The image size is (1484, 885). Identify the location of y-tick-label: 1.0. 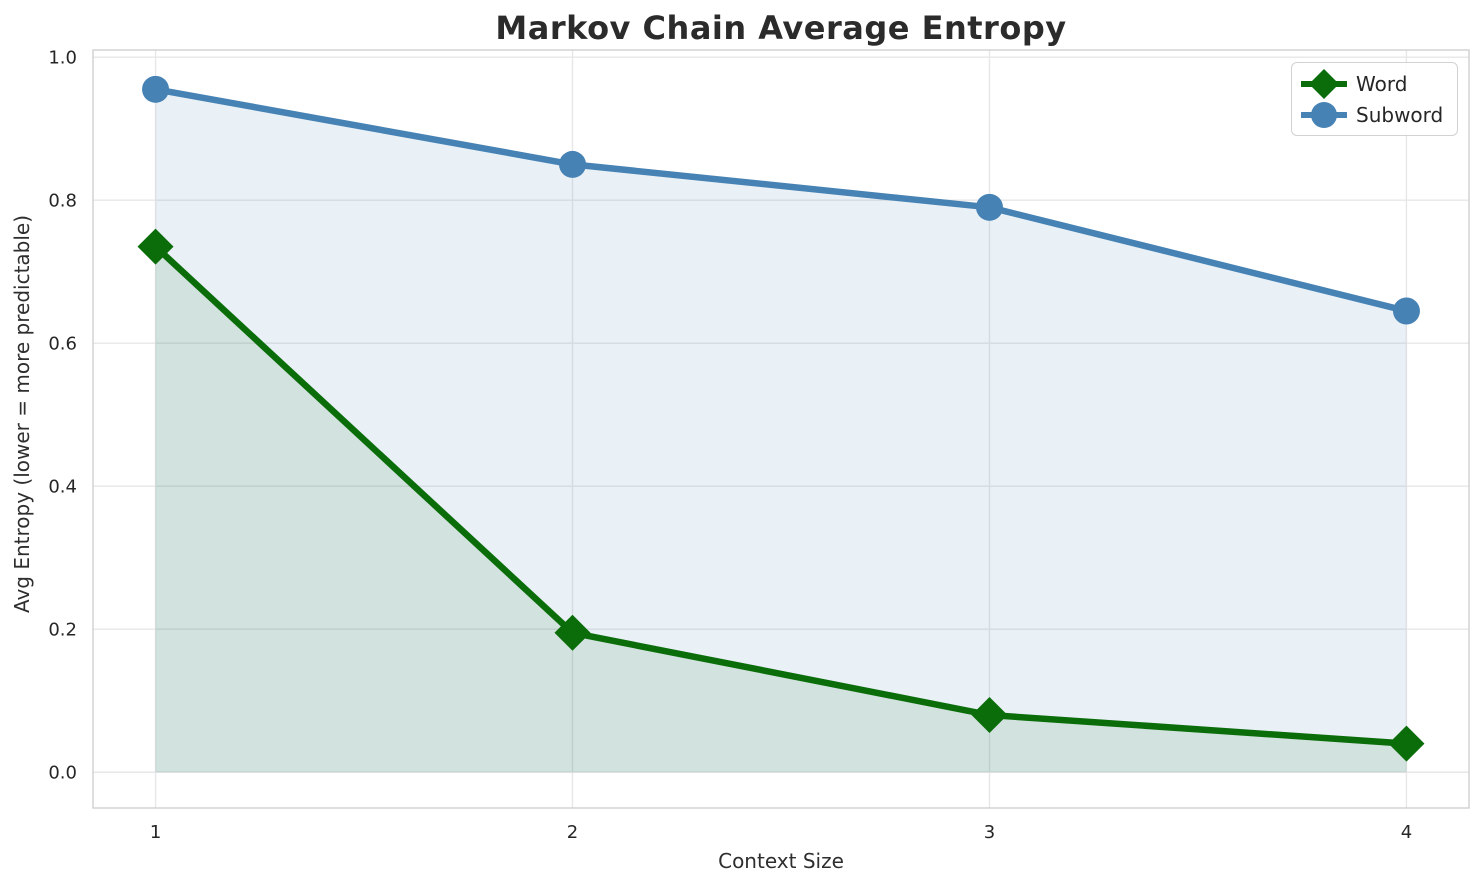
(62, 57).